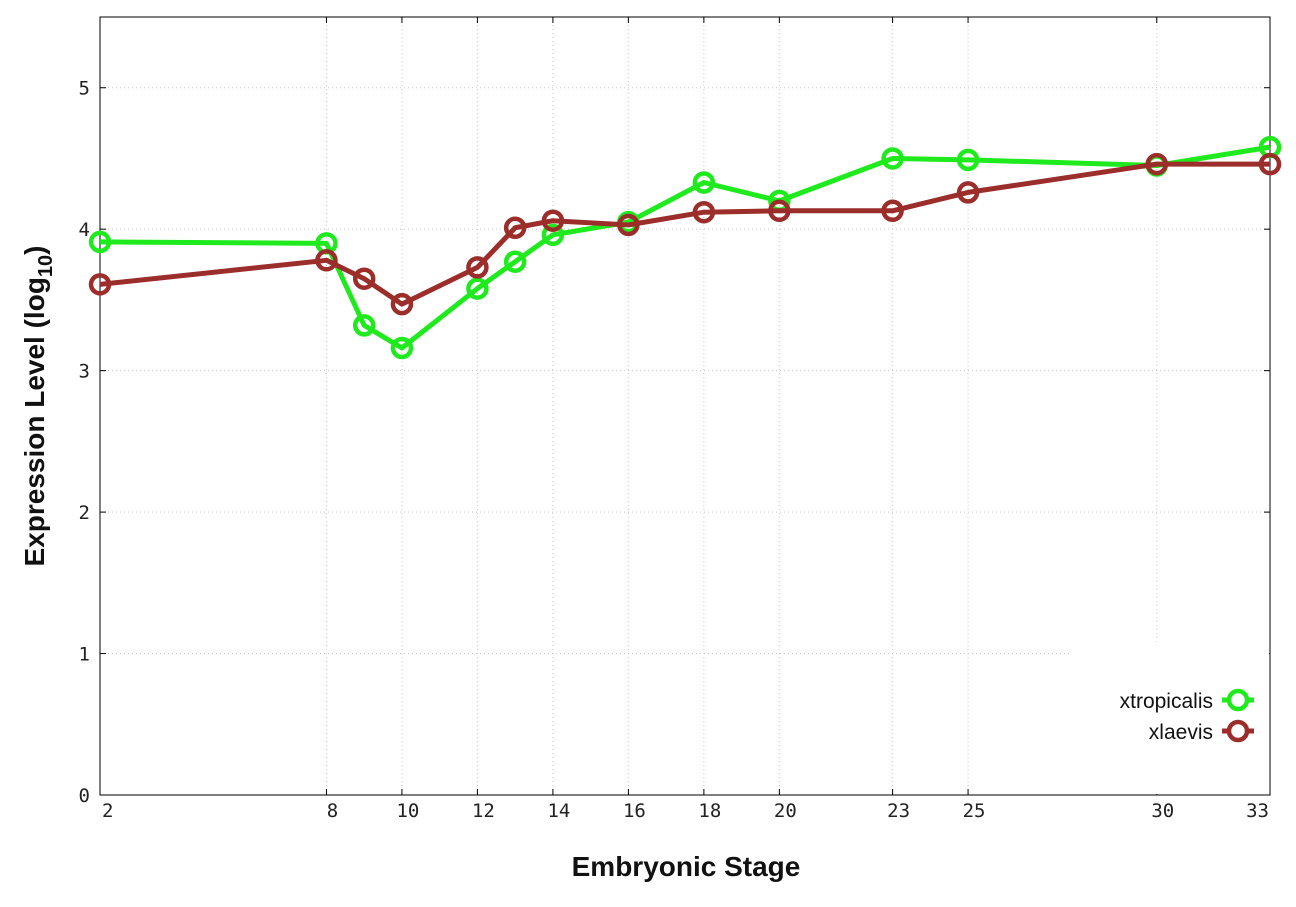 This screenshot has height=907, width=1296. Describe the element at coordinates (107, 811) in the screenshot. I see `x-tick-label: 2` at that location.